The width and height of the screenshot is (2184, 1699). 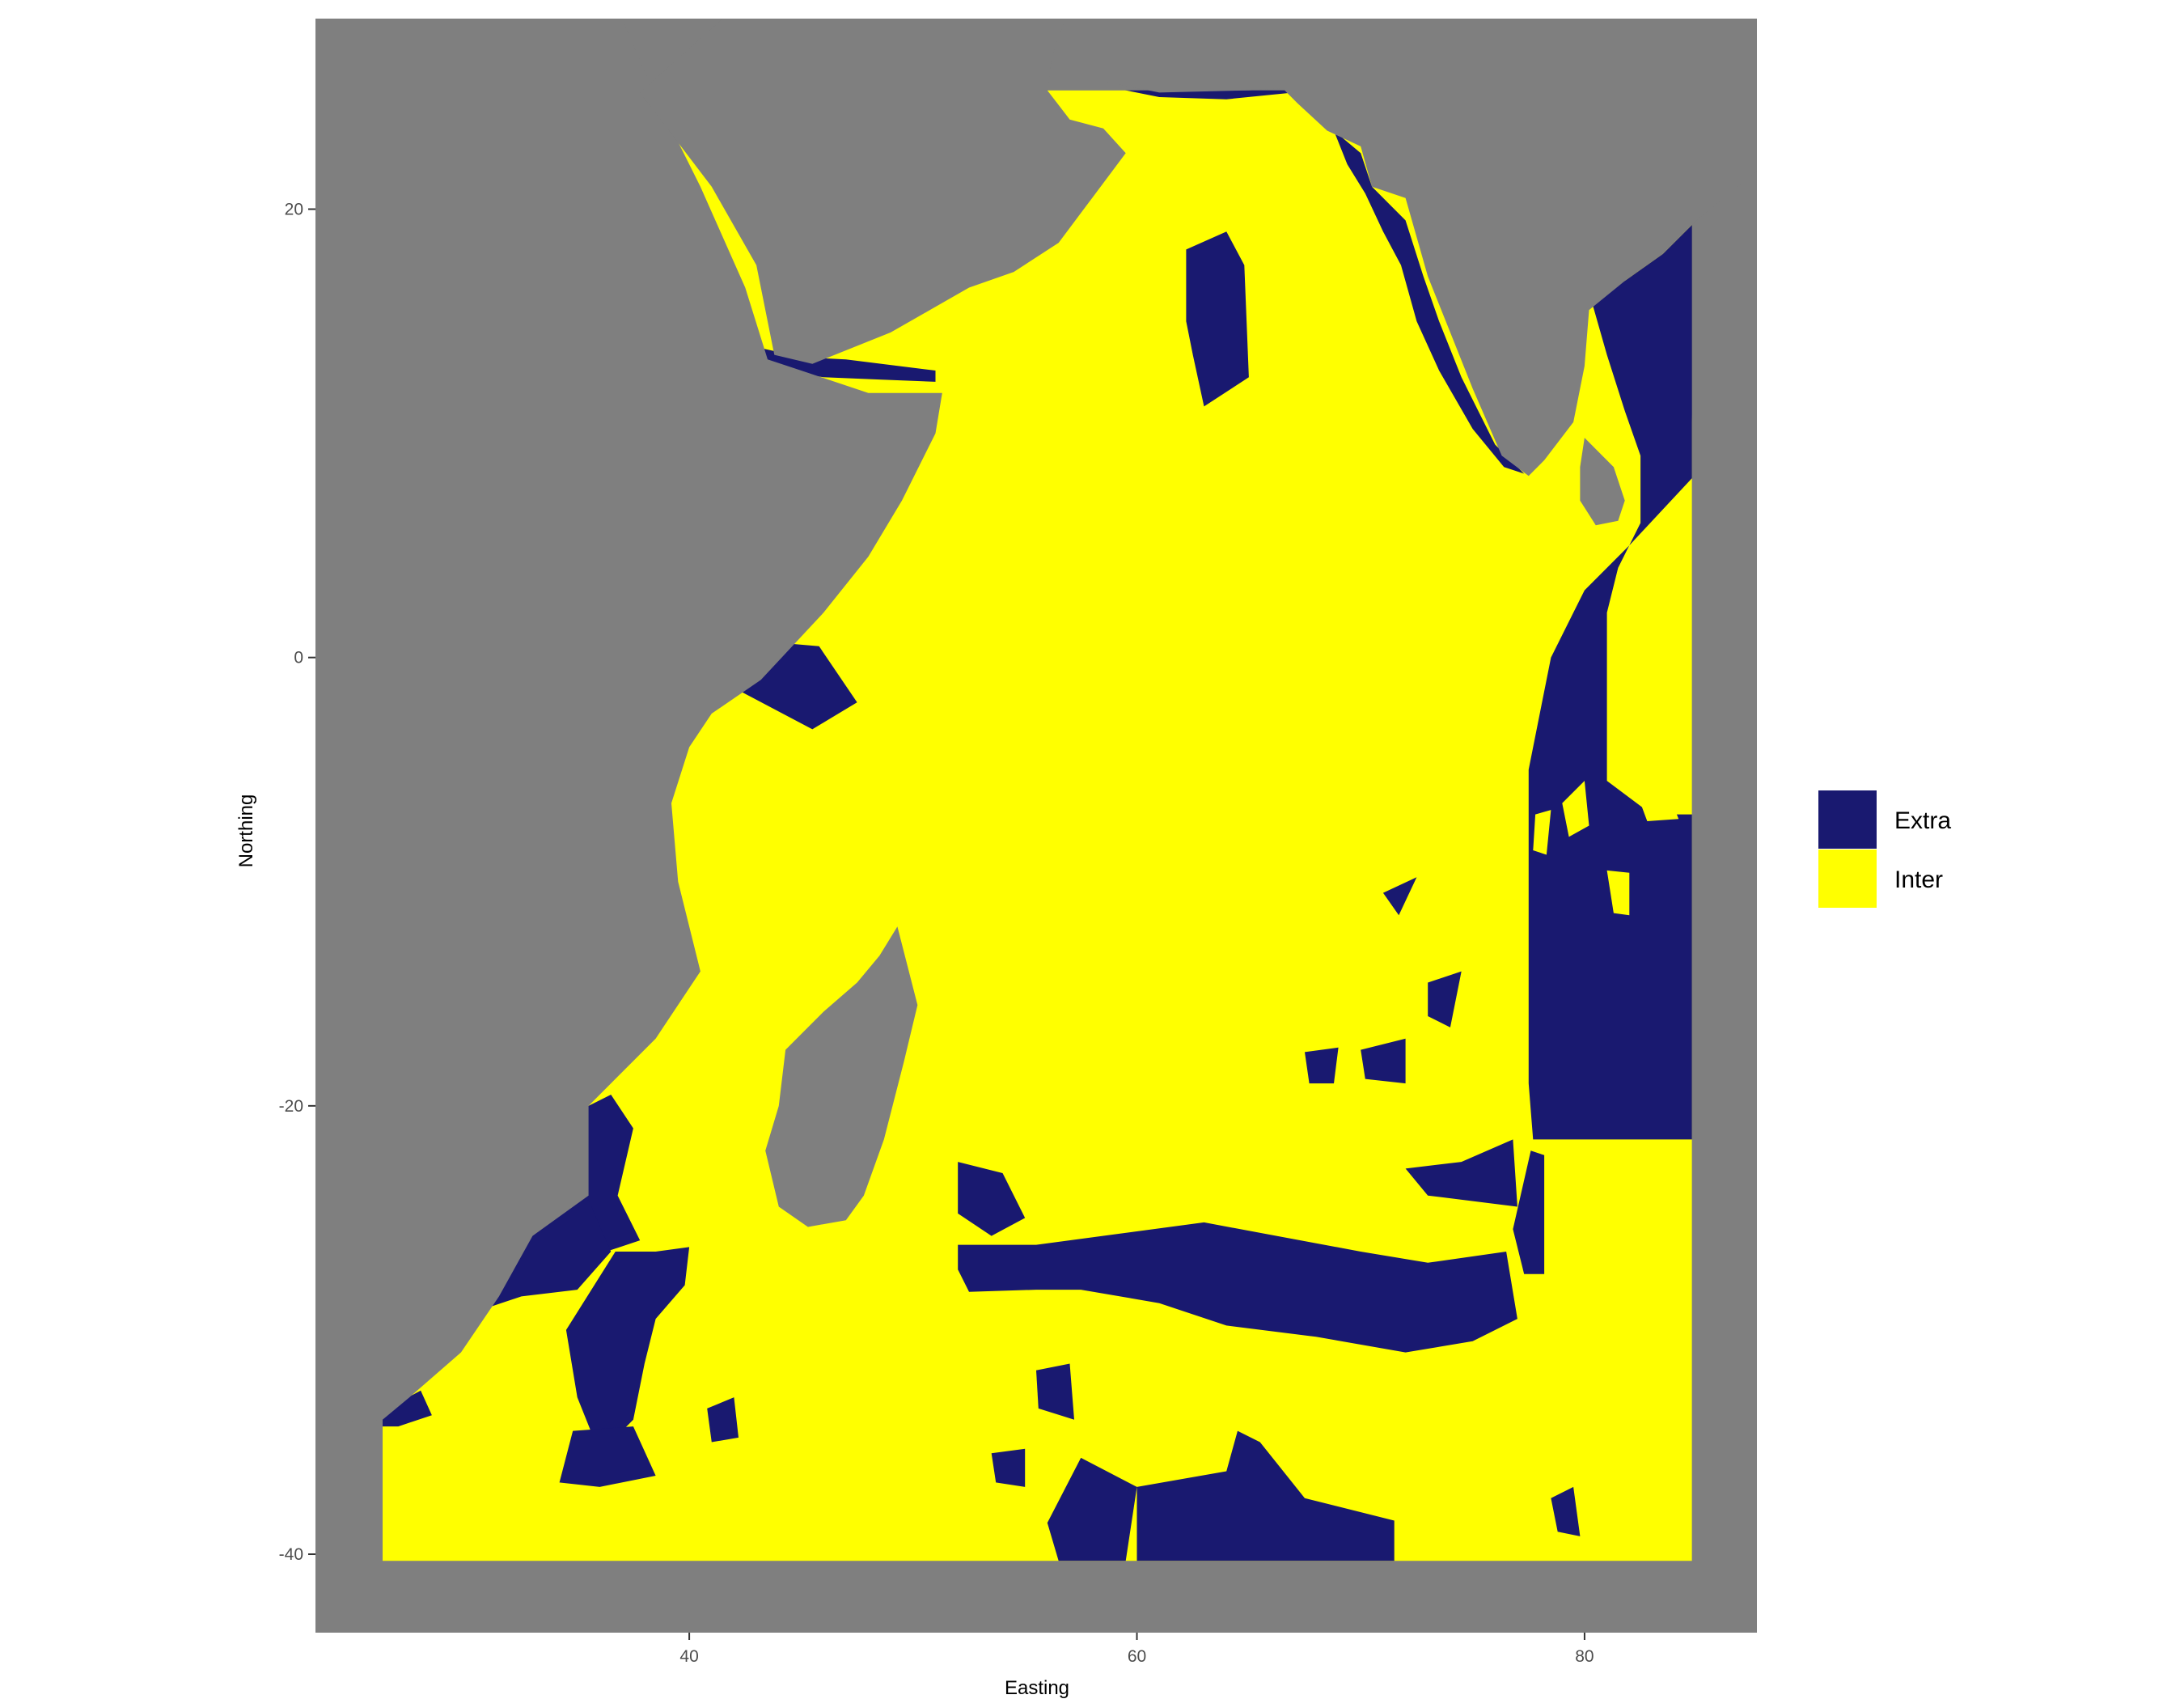 I want to click on x-tick-label: 40, so click(x=688, y=1656).